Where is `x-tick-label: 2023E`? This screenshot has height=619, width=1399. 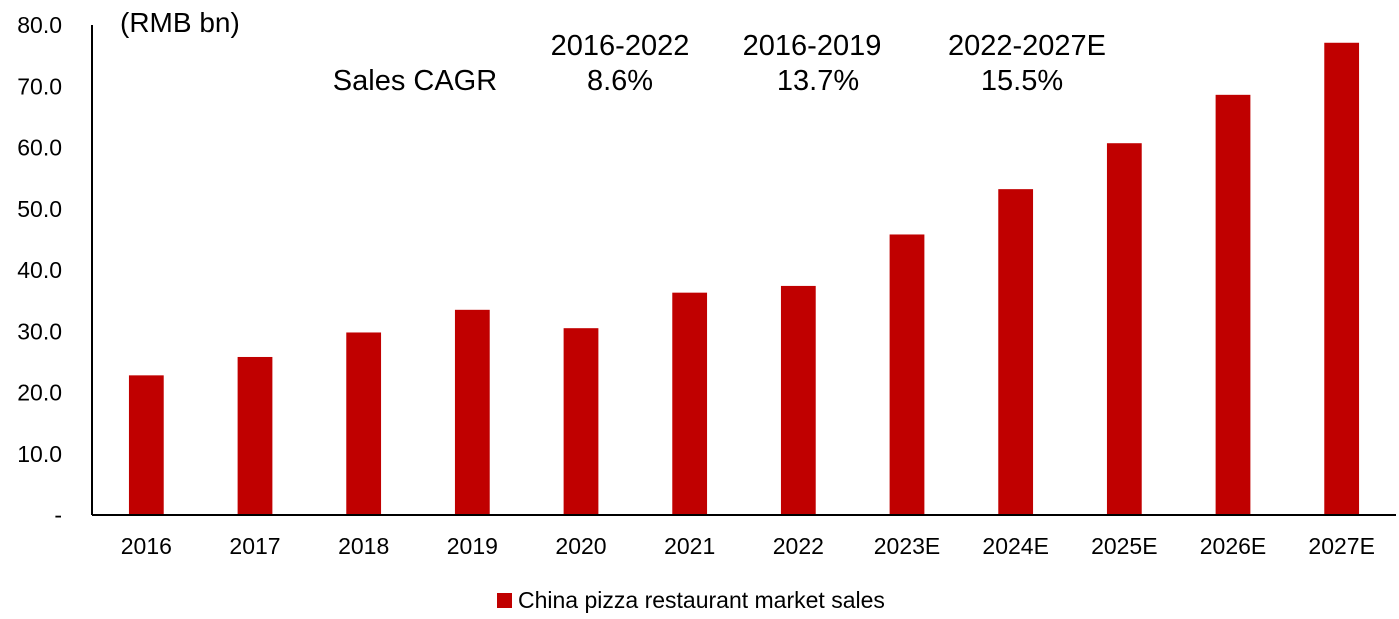 x-tick-label: 2023E is located at coordinates (907, 546).